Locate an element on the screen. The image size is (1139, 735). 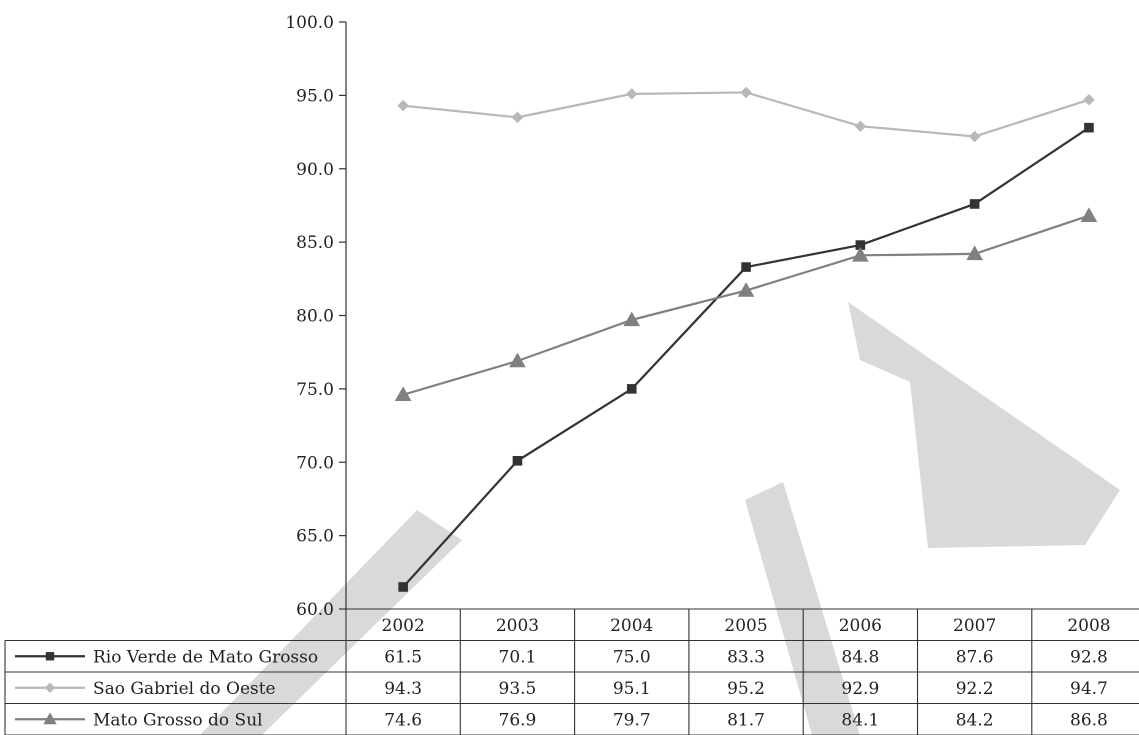
y-axis: 60.0 65.0 70.0 75.0 80.0 85.0 90.0 95.0 100.0 is located at coordinates (316, 316).